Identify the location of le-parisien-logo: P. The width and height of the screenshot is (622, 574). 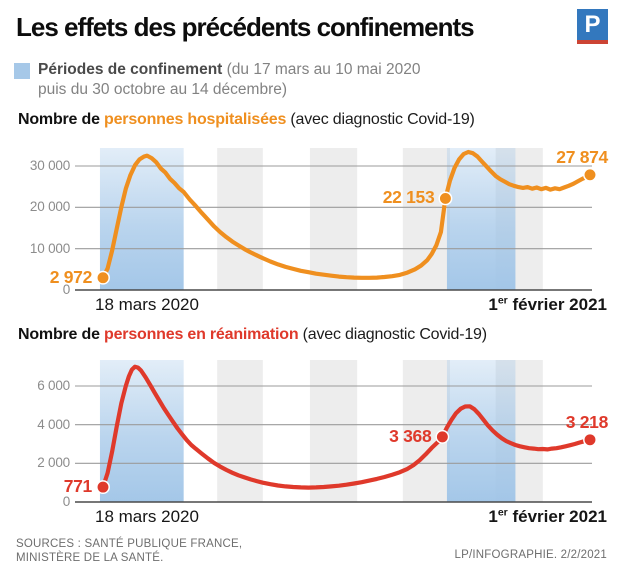
(592, 26).